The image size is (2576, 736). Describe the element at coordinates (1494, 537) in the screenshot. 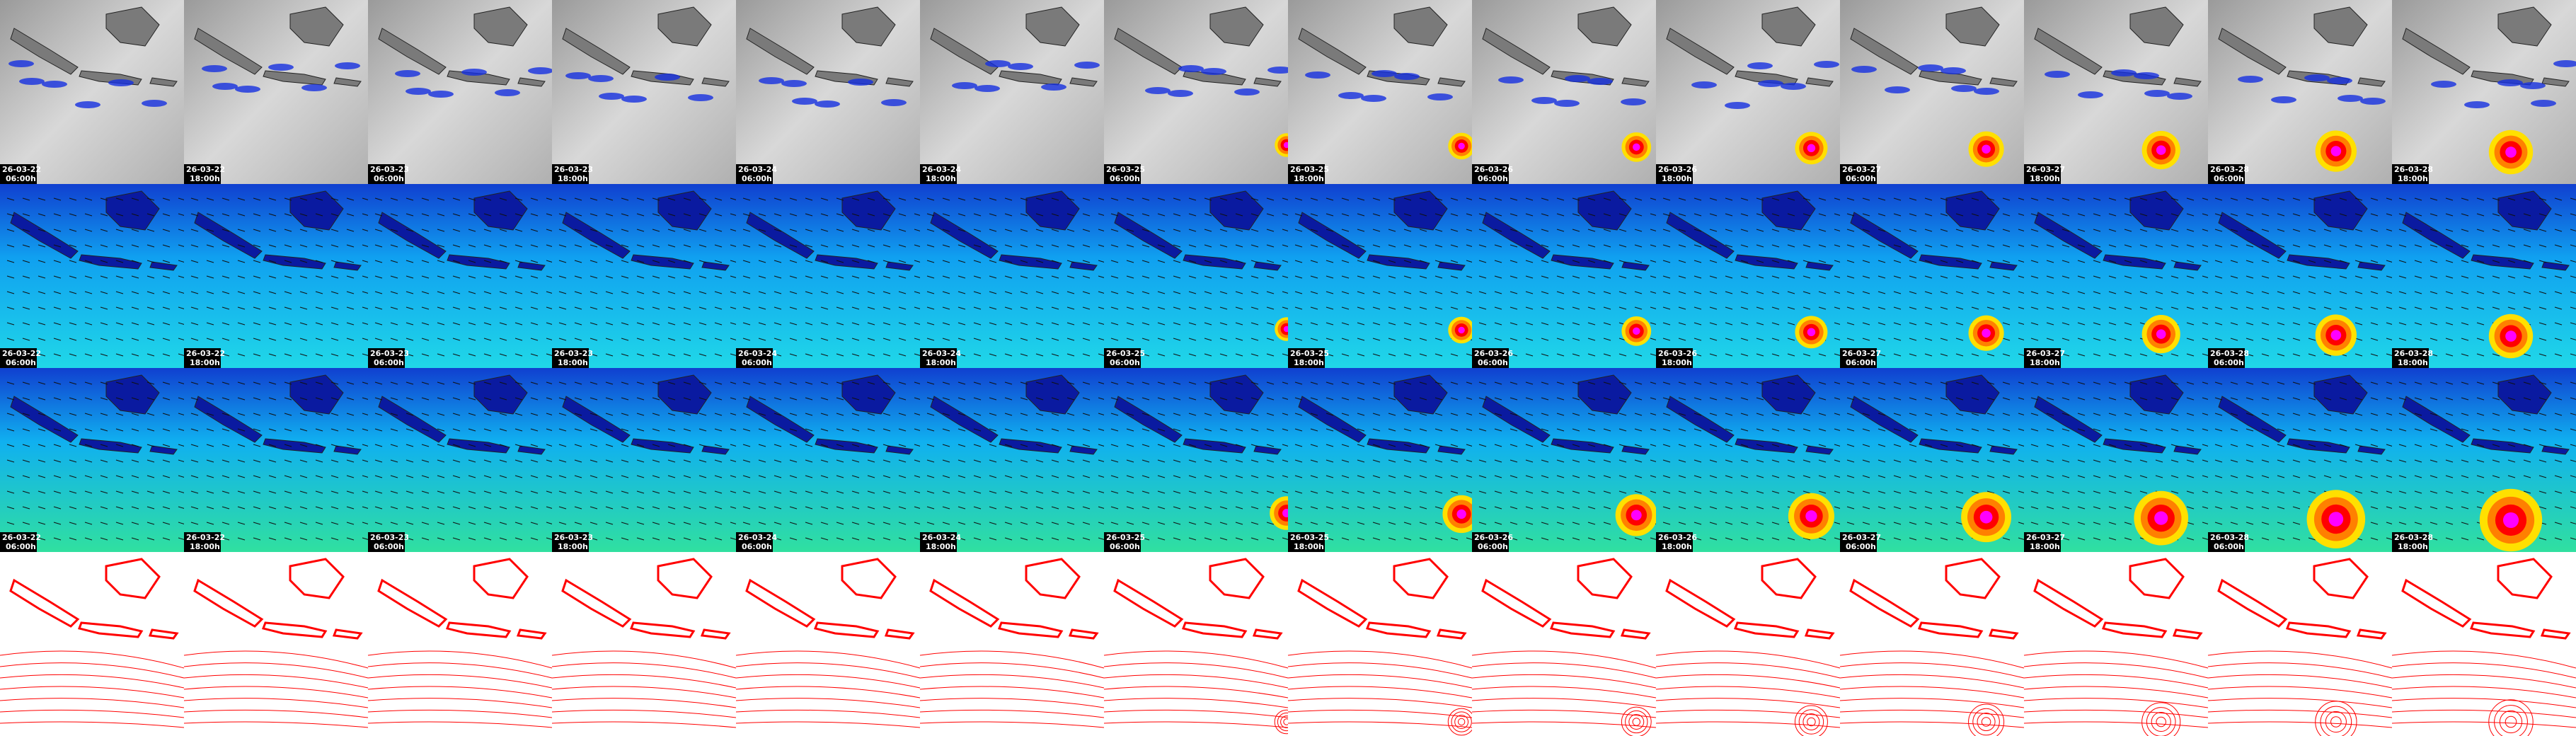

I see `date-label: 26-03-26` at that location.